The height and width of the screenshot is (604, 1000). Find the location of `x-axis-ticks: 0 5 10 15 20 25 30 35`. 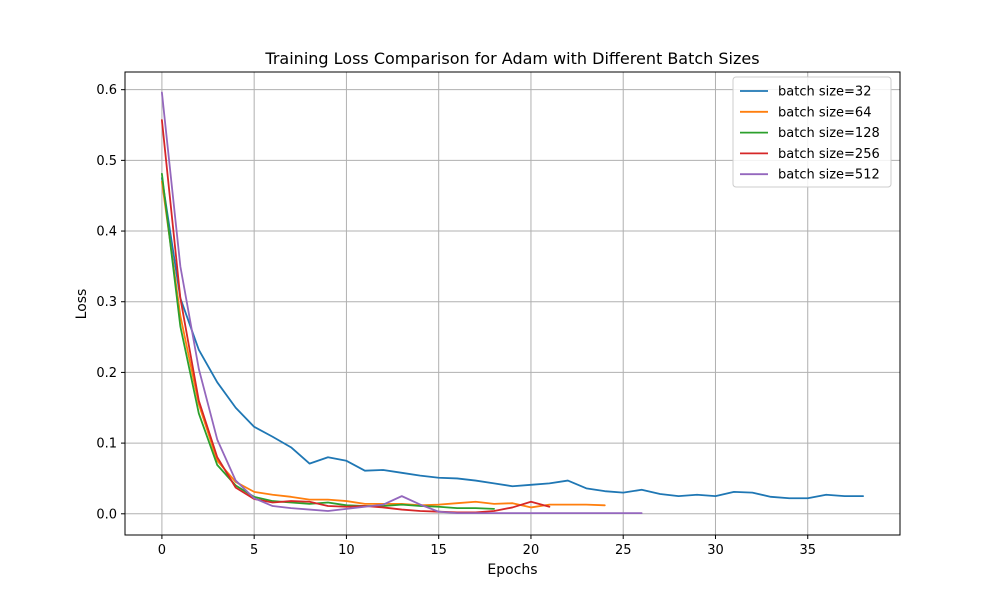

x-axis-ticks: 0 5 10 15 20 25 30 35 is located at coordinates (487, 546).